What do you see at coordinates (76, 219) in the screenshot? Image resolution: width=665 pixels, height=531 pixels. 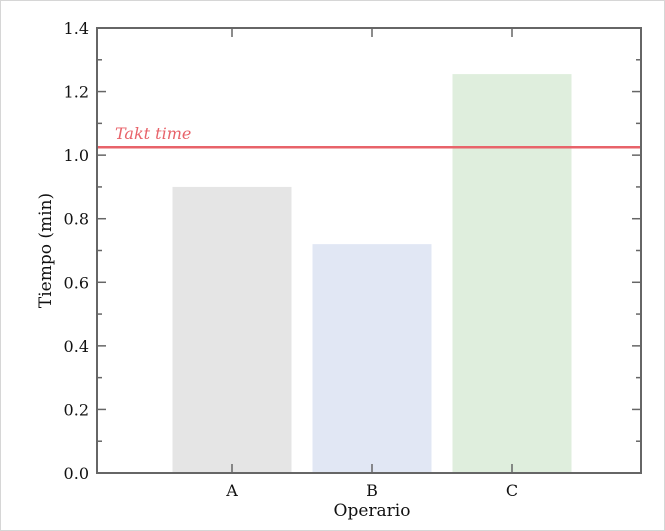 I see `y-tick-label-0-8: 0.8` at bounding box center [76, 219].